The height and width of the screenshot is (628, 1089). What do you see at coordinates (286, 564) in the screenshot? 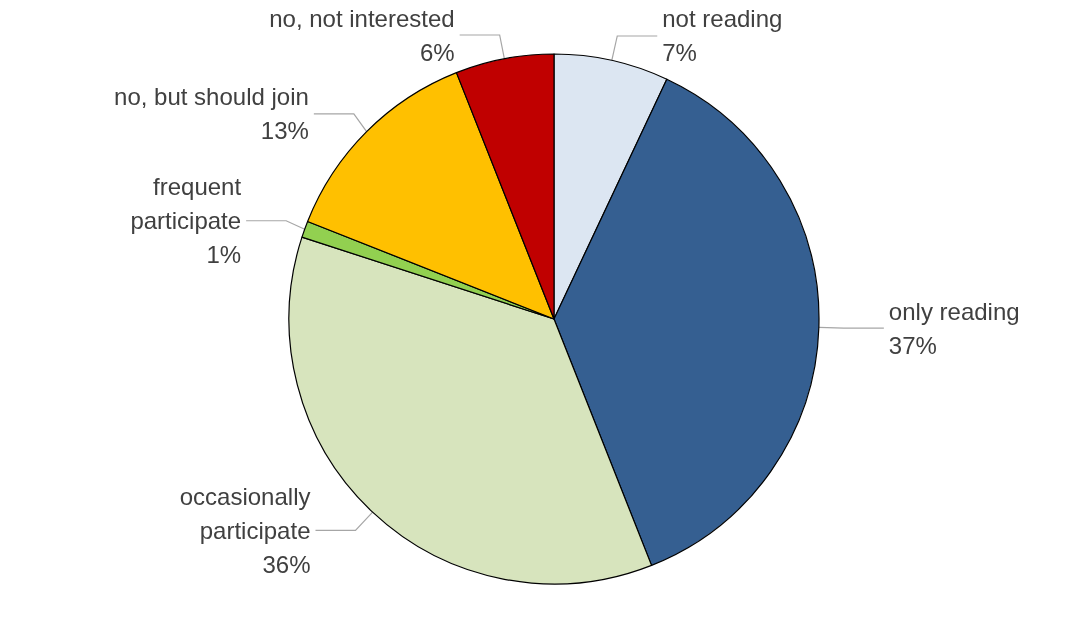
I see `data-label: 36%` at bounding box center [286, 564].